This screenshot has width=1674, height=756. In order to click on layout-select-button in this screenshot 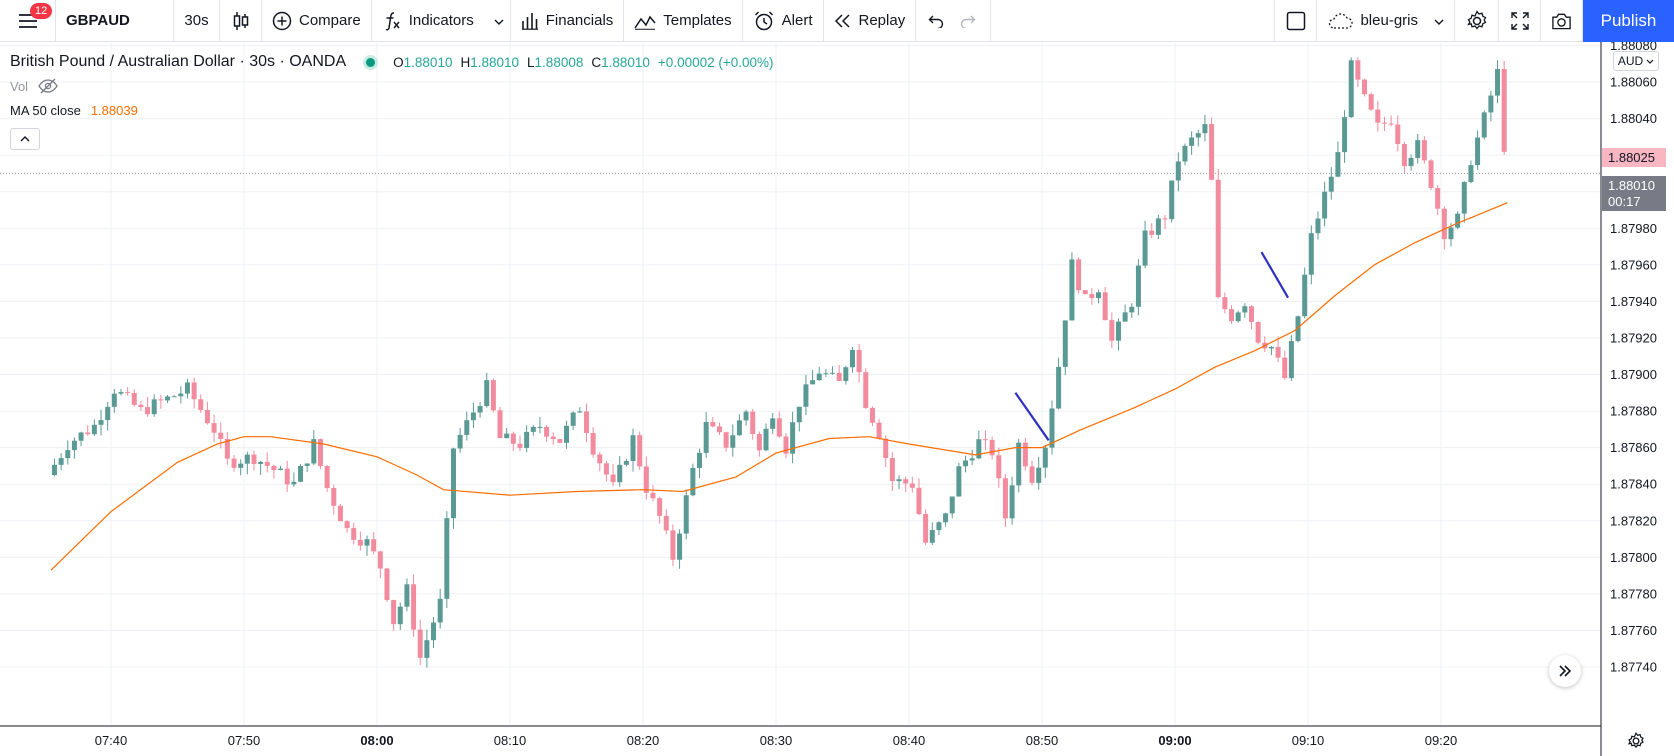, I will do `click(1296, 21)`.